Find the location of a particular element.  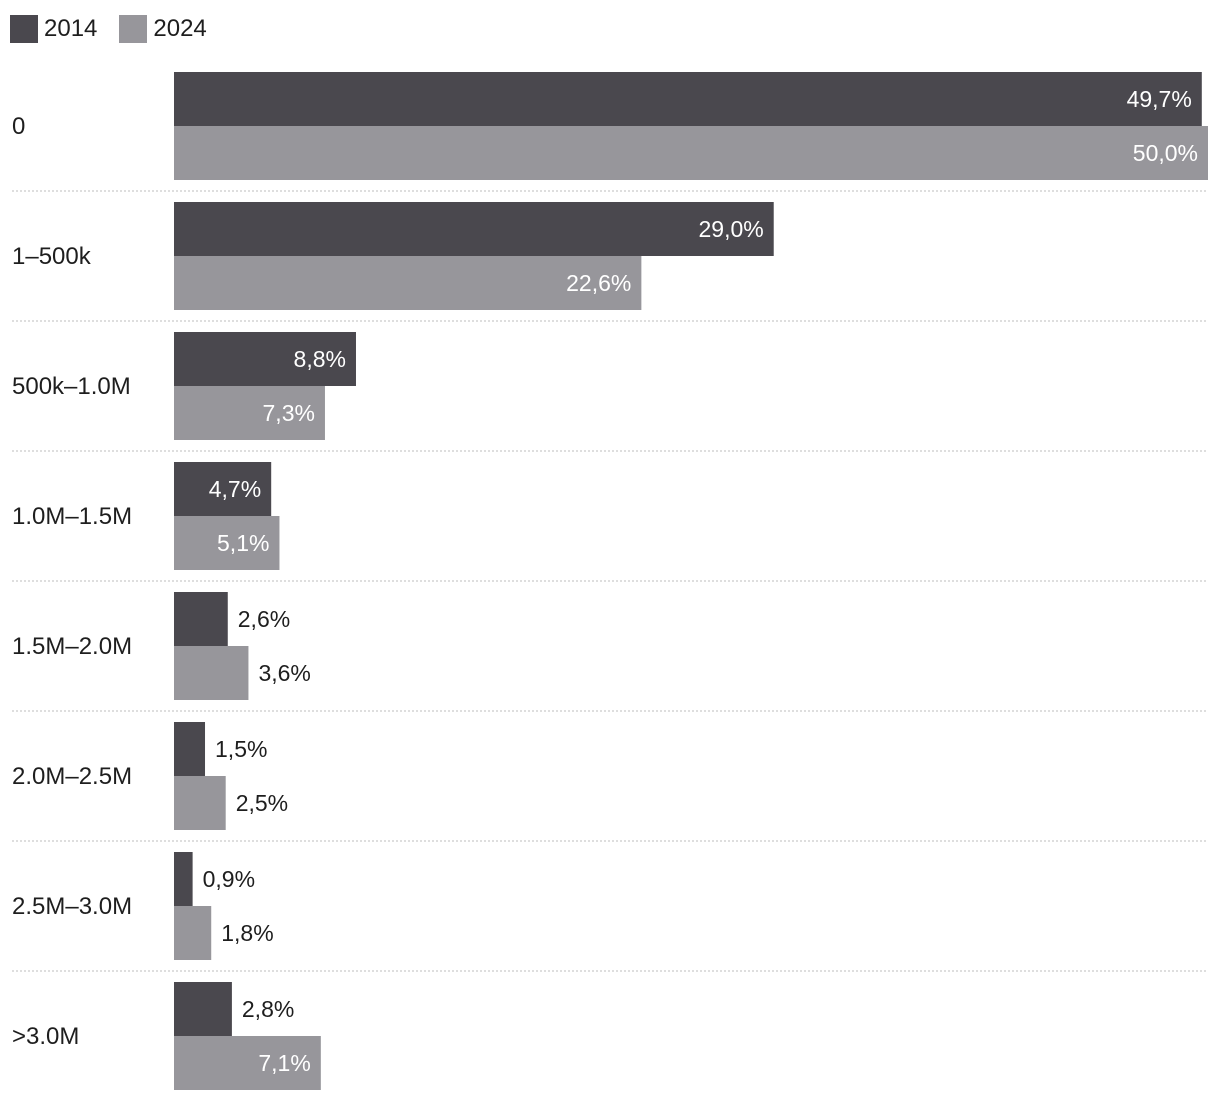

value-label-2024: 7,3% is located at coordinates (289, 413).